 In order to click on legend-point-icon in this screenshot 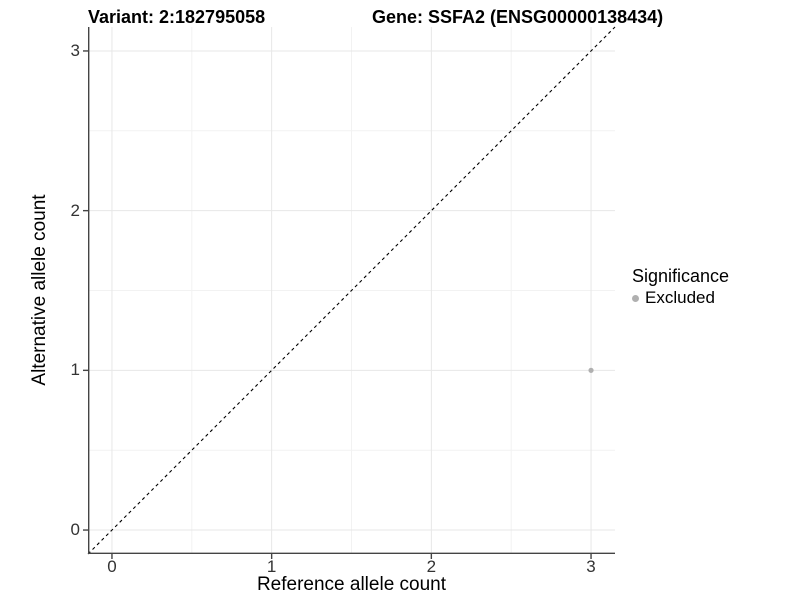, I will do `click(635, 298)`.